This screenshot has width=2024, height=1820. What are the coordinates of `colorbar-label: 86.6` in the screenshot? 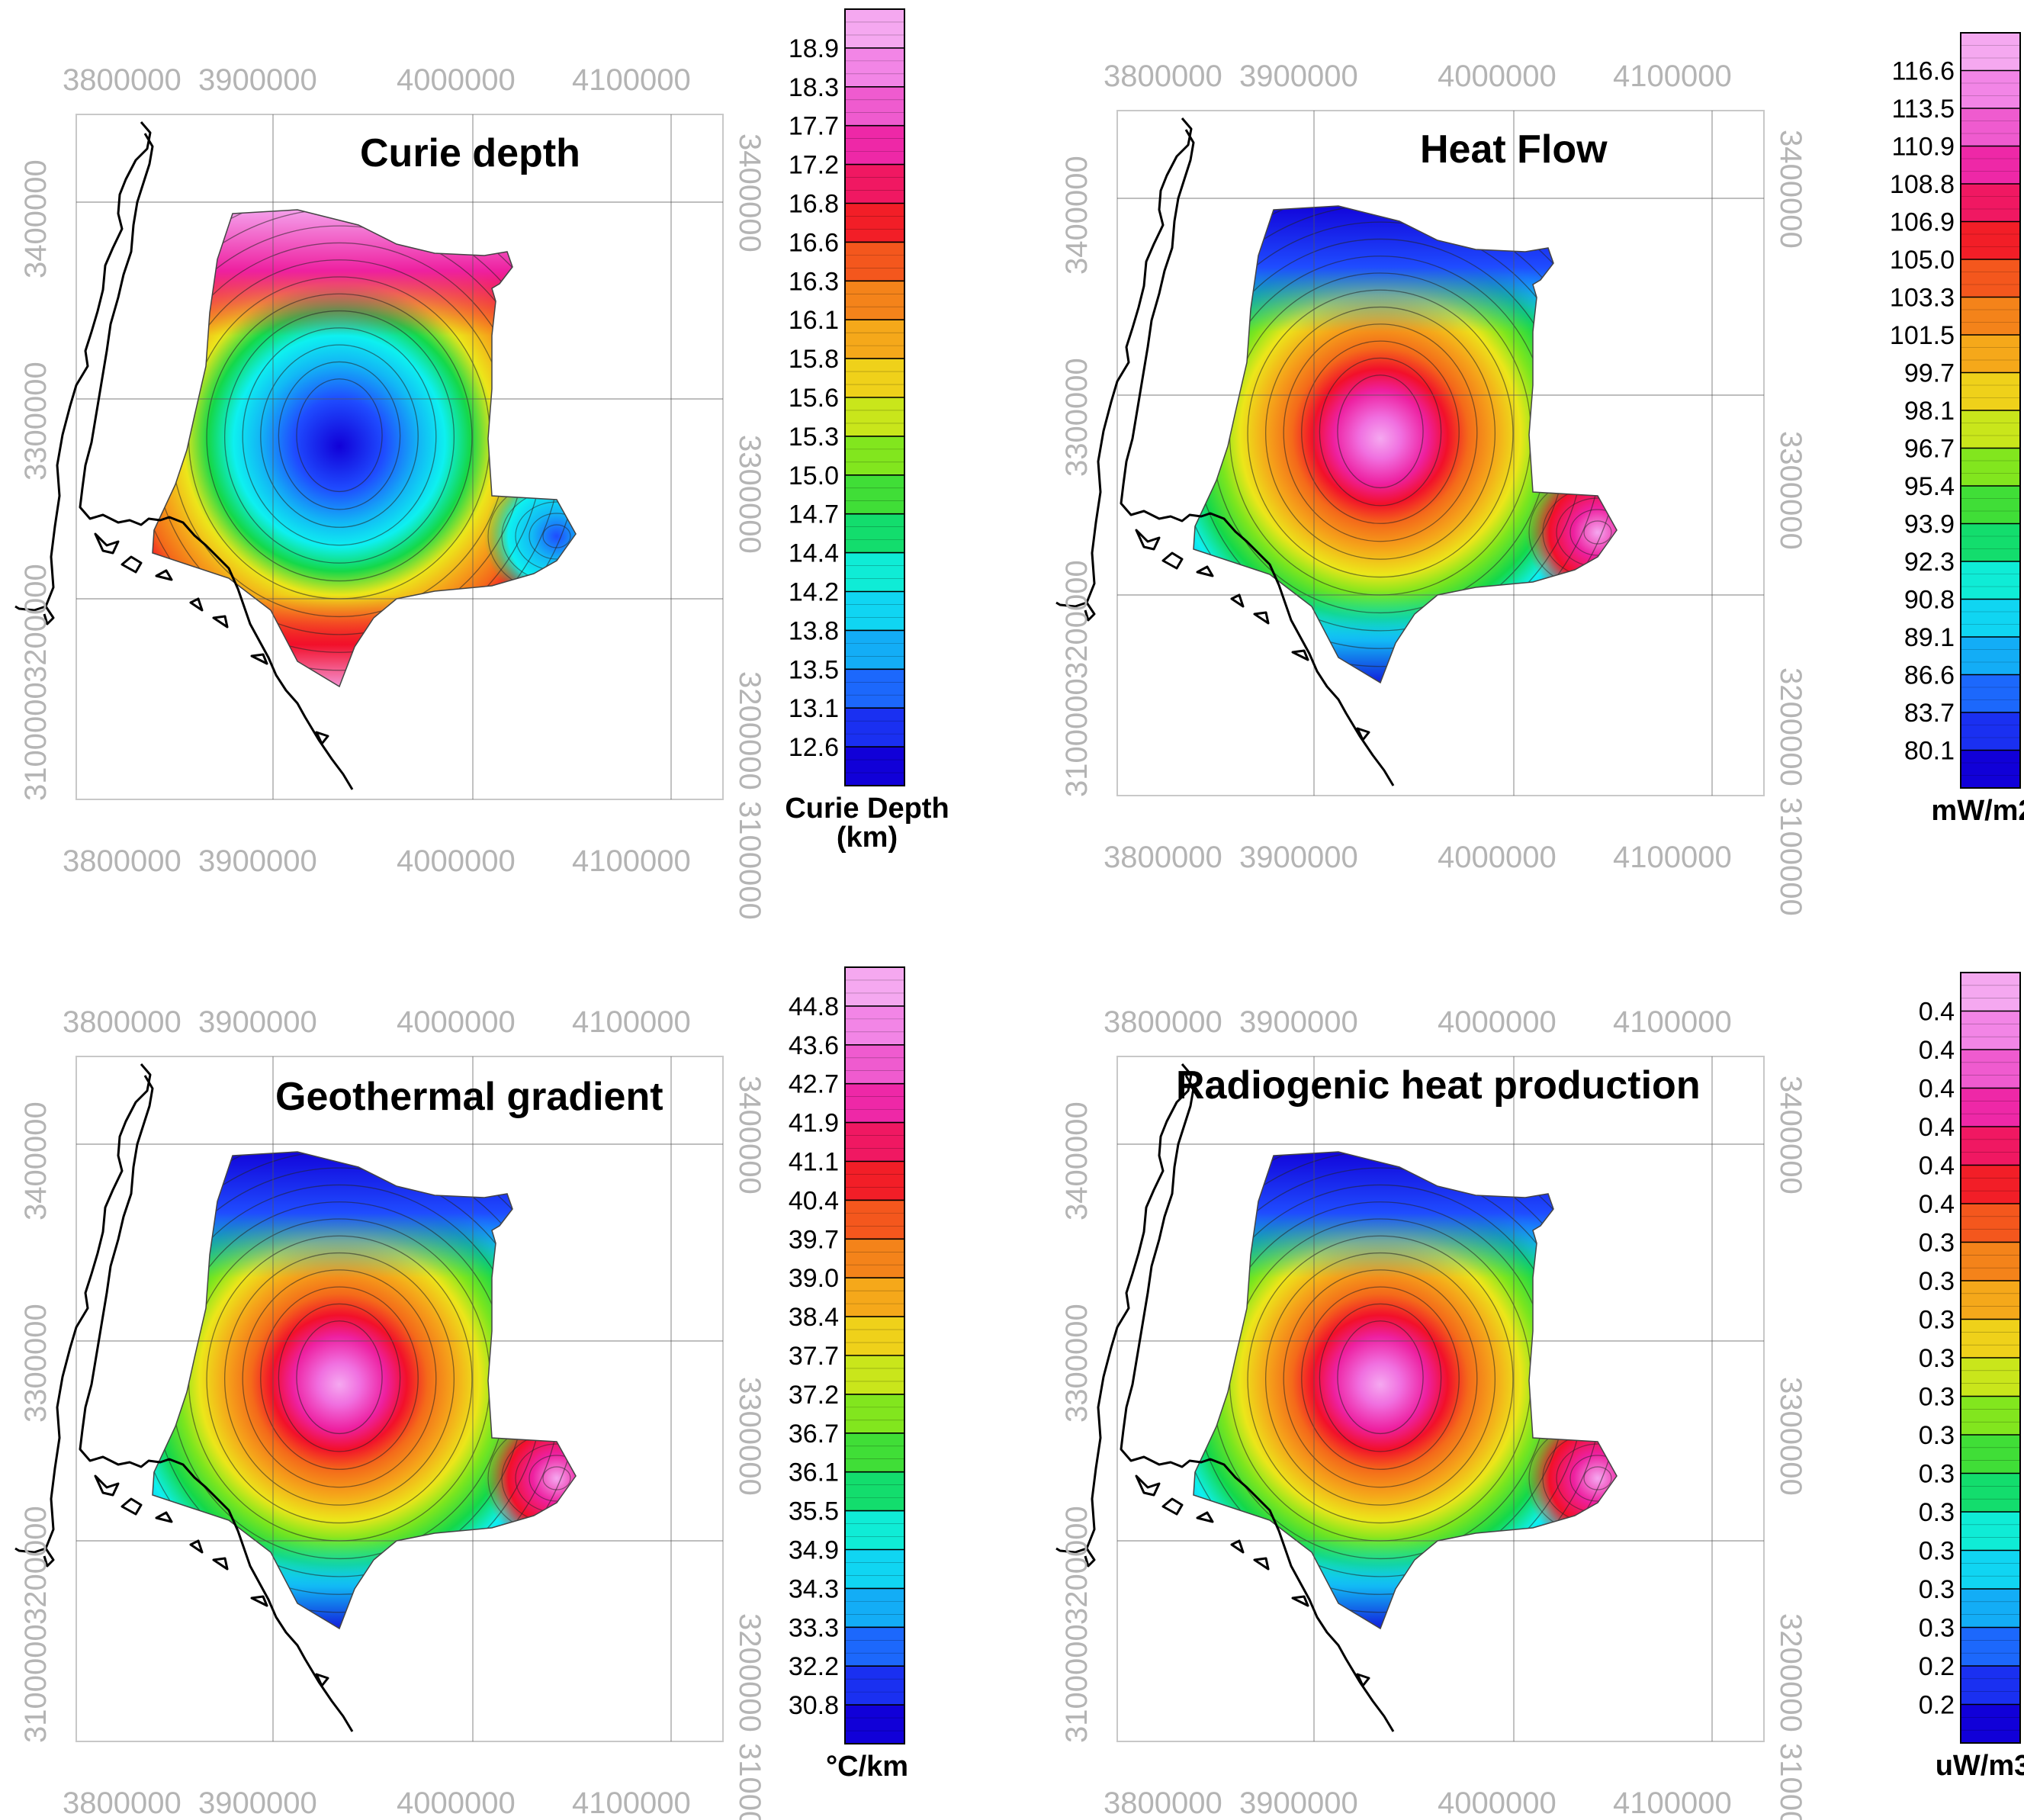 It's located at (1929, 675).